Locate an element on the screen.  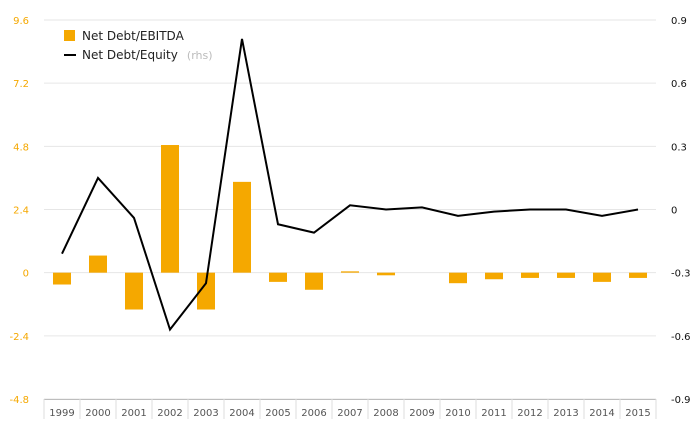
x-tick-label: 2009 is located at coordinates (421, 413).